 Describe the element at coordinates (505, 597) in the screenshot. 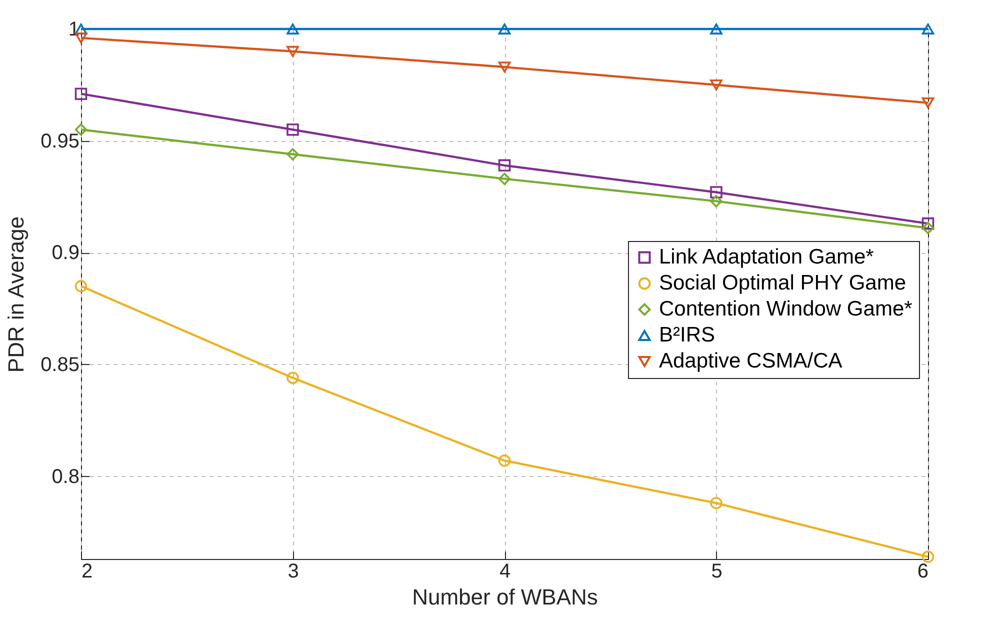

I see `x-axis-title: Number of WBANs` at that location.